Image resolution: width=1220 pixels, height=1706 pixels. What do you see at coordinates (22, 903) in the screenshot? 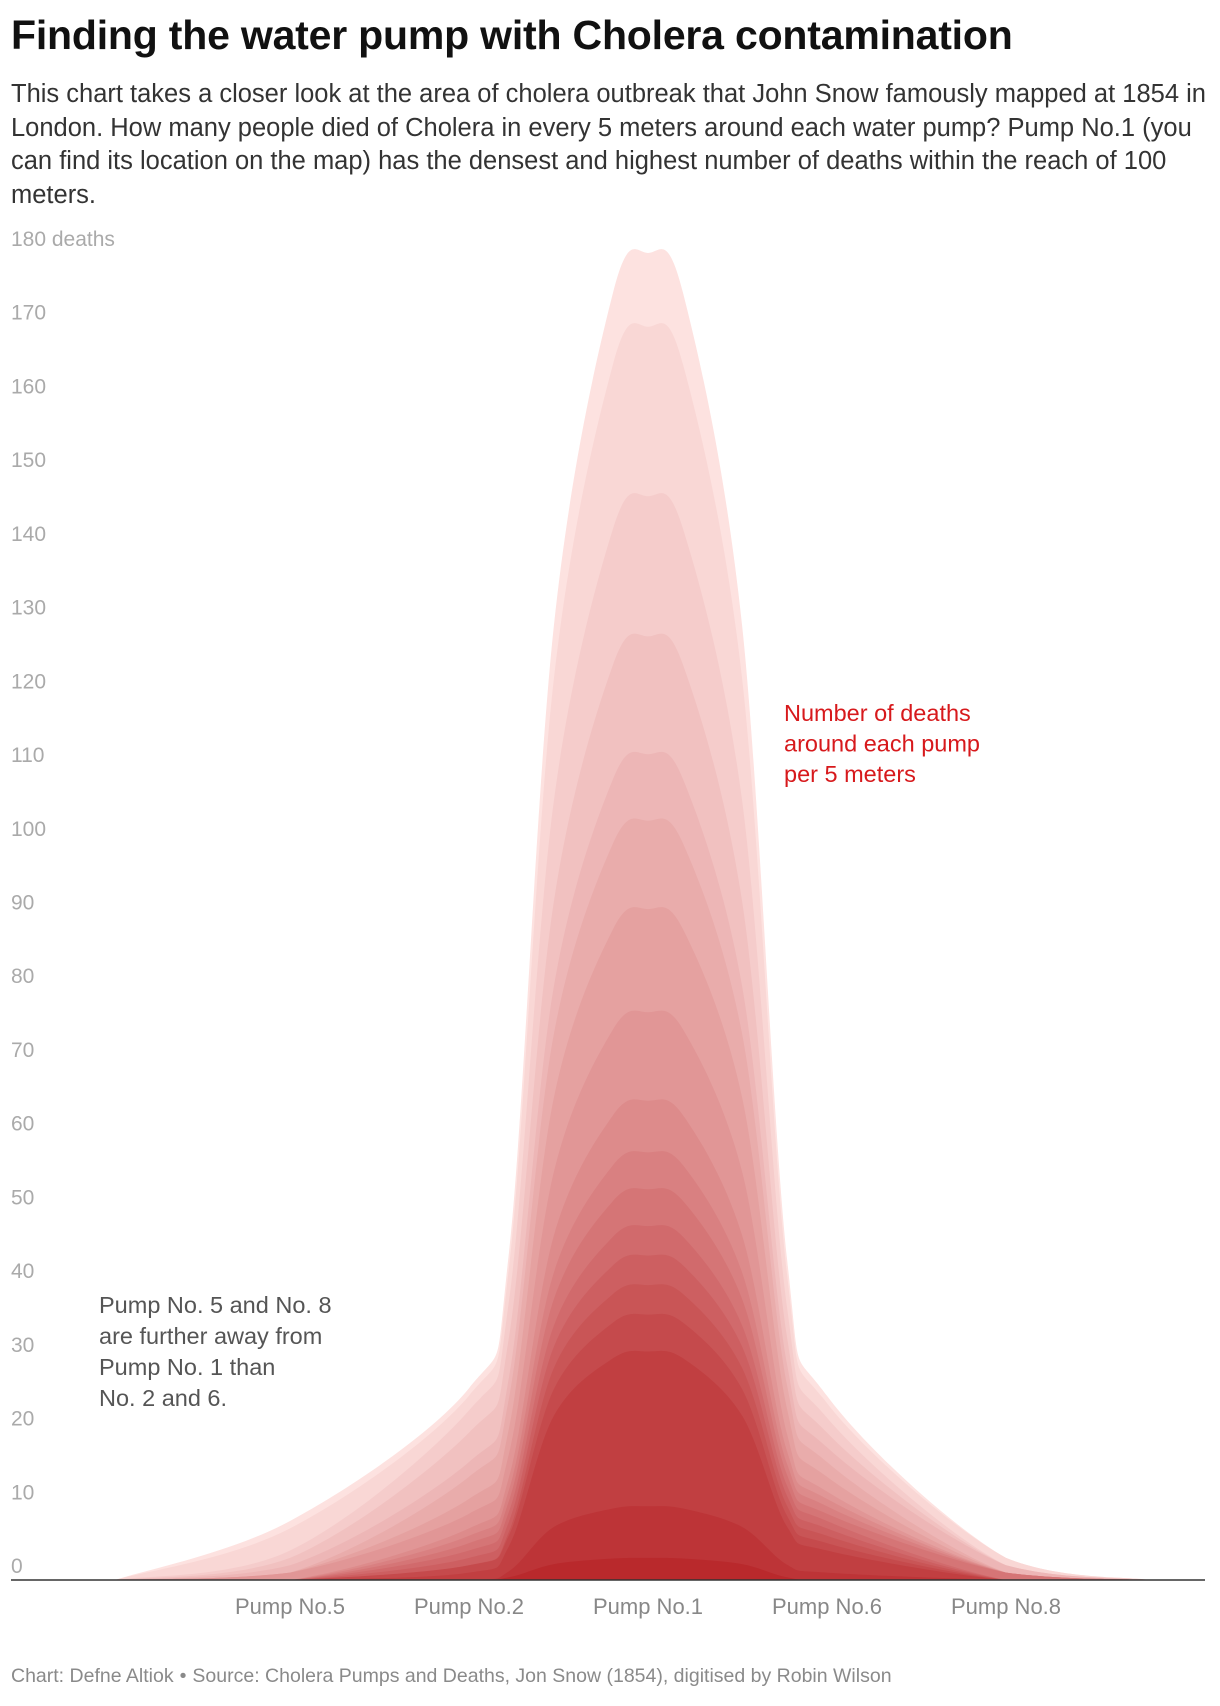
I see `y-tick-label: 90` at bounding box center [22, 903].